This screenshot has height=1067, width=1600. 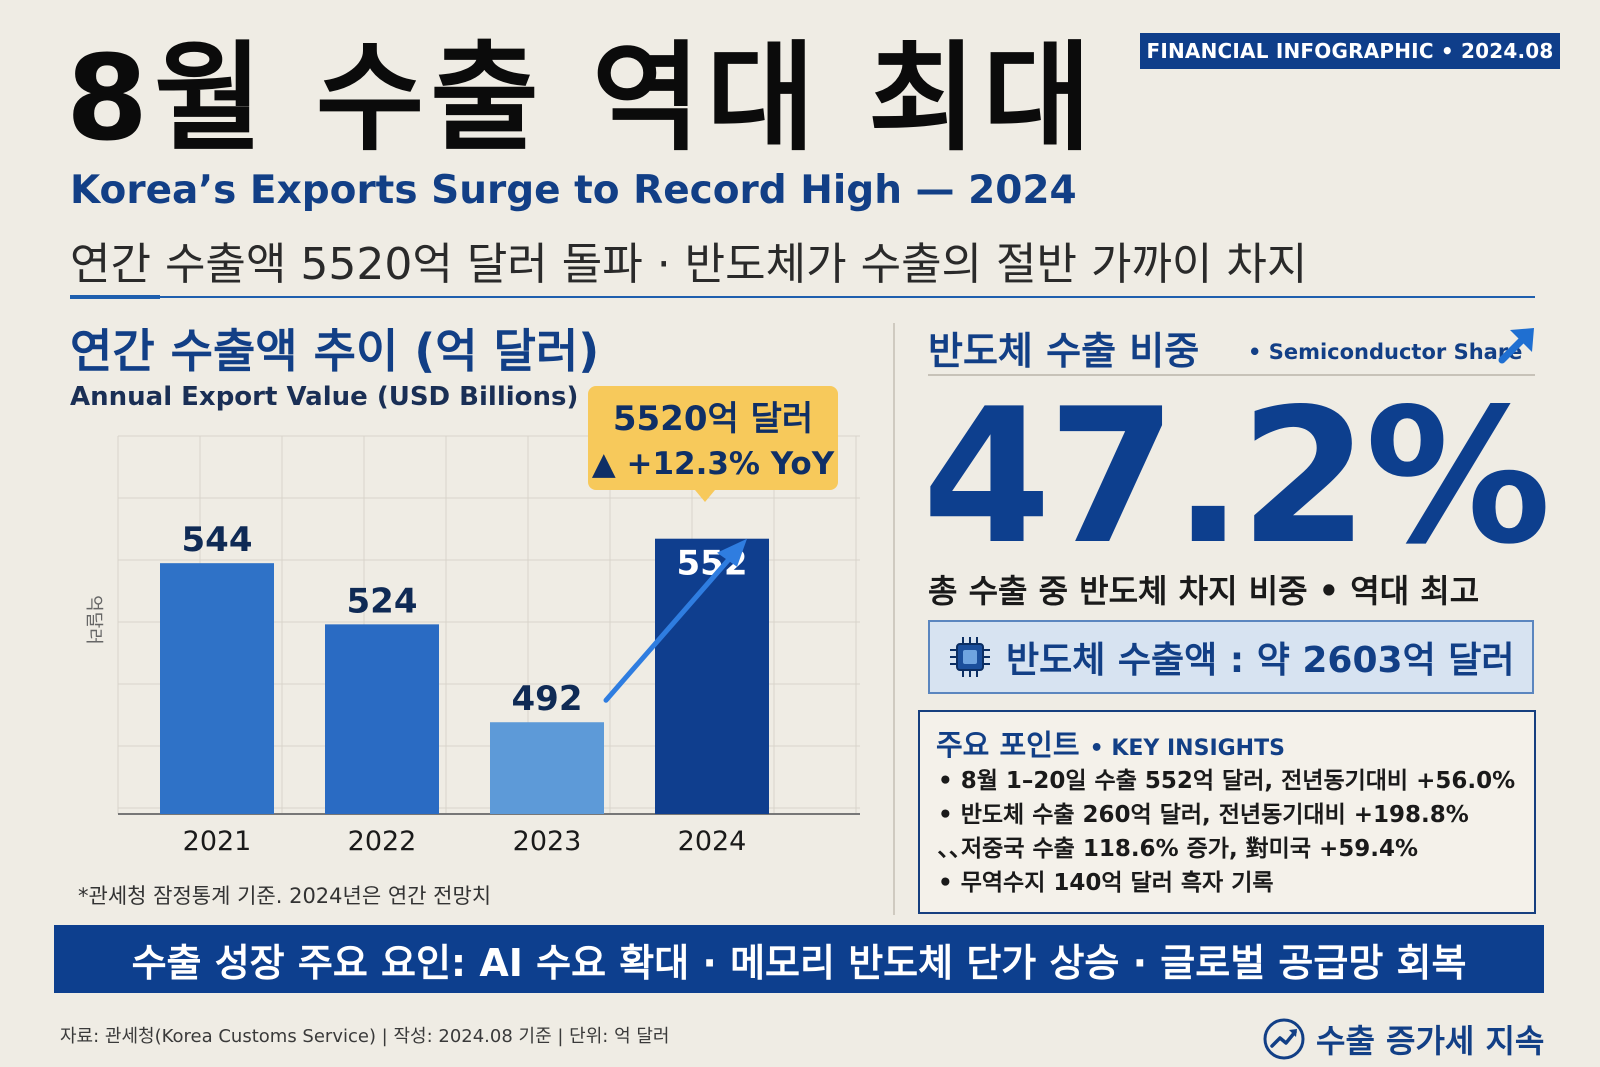 I want to click on data-label-2021: 544, so click(x=217, y=540).